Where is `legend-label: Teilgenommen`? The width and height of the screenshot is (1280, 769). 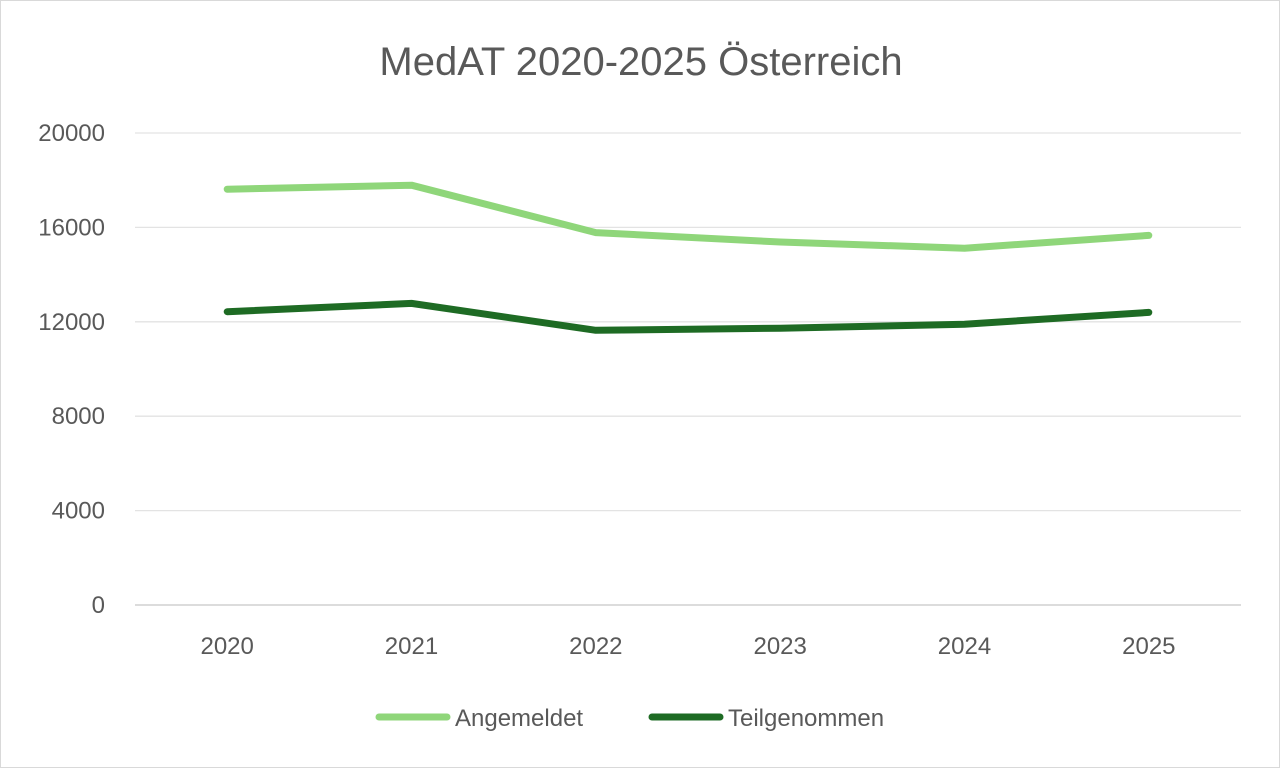 legend-label: Teilgenommen is located at coordinates (806, 718).